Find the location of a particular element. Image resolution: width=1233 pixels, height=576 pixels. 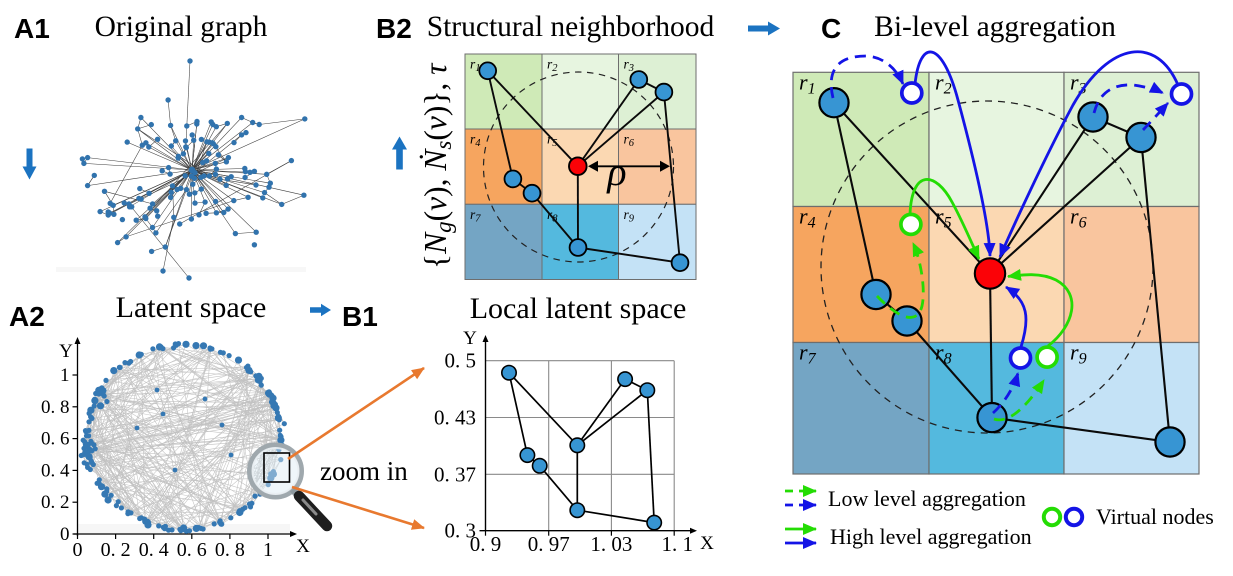

svg-text: r6 is located at coordinates (629, 141).